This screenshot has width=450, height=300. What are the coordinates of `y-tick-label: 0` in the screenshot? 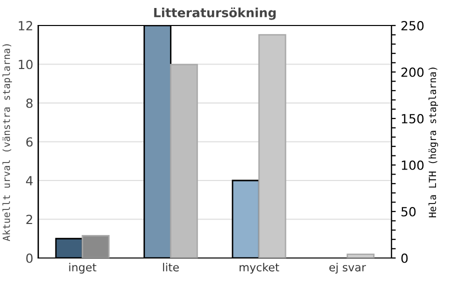 It's located at (29, 258).